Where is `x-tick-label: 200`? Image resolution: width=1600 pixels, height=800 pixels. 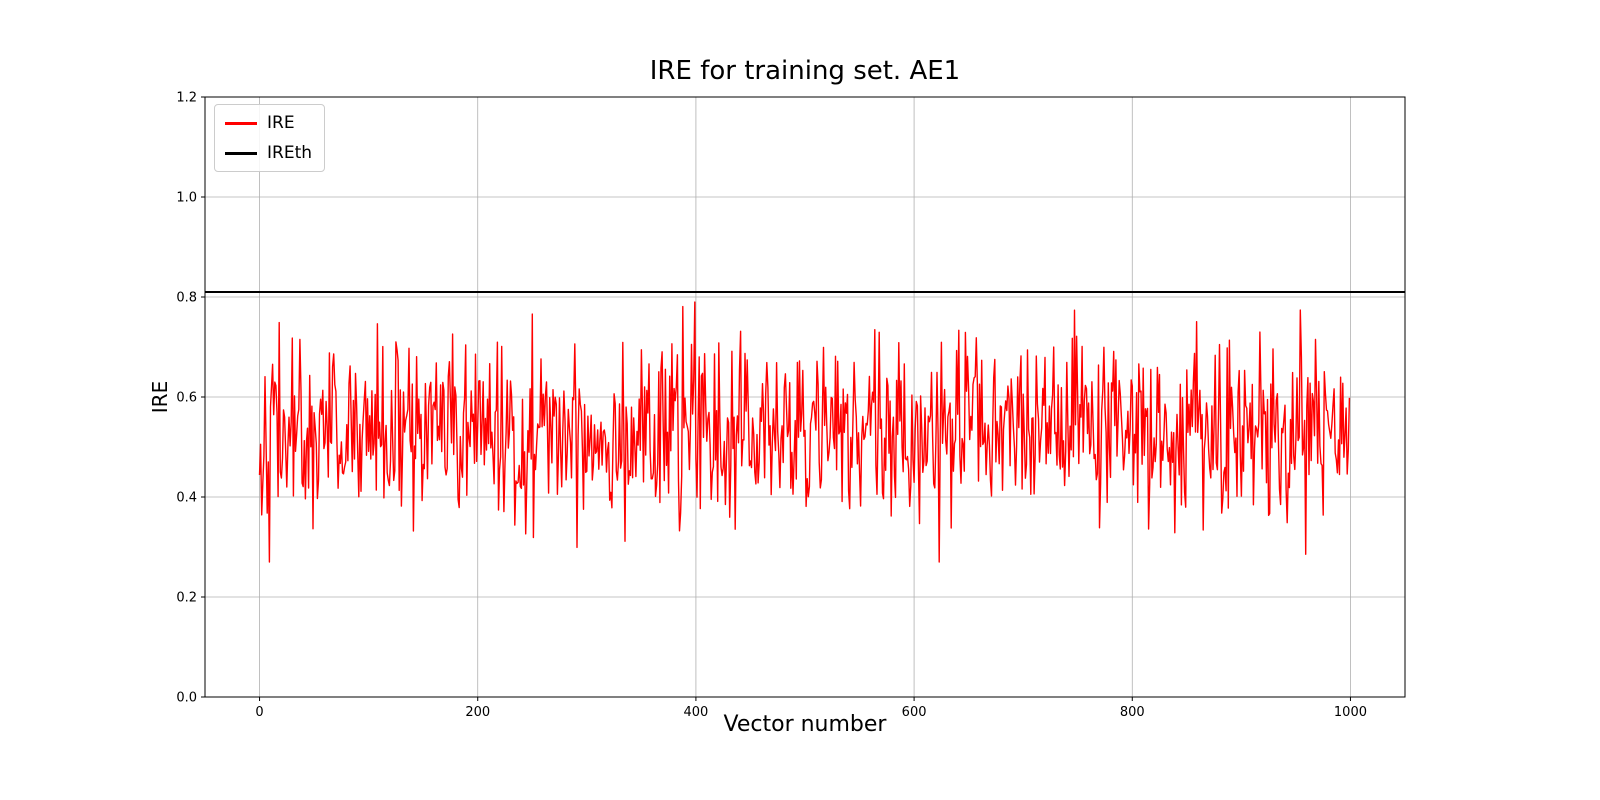
x-tick-label: 200 is located at coordinates (477, 712).